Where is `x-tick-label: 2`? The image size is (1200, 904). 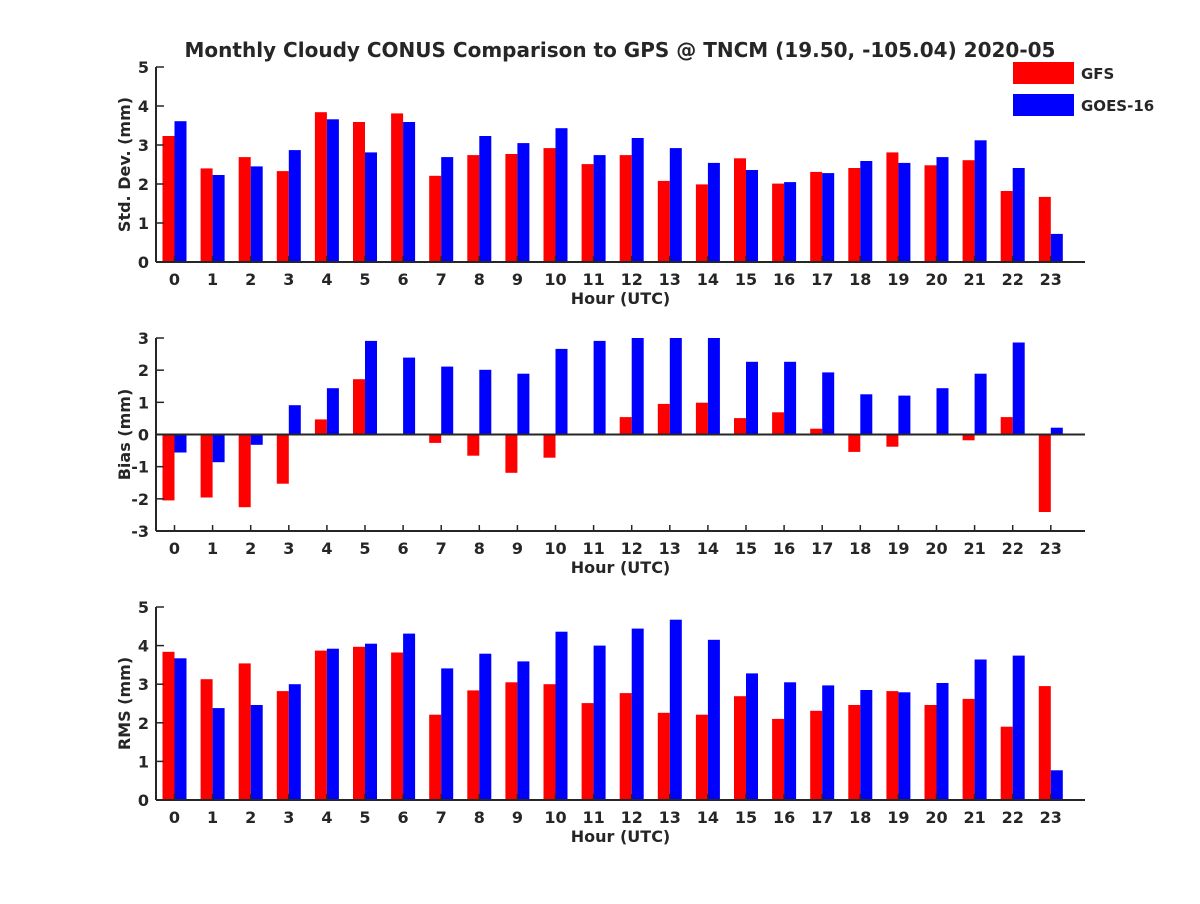 x-tick-label: 2 is located at coordinates (250, 817).